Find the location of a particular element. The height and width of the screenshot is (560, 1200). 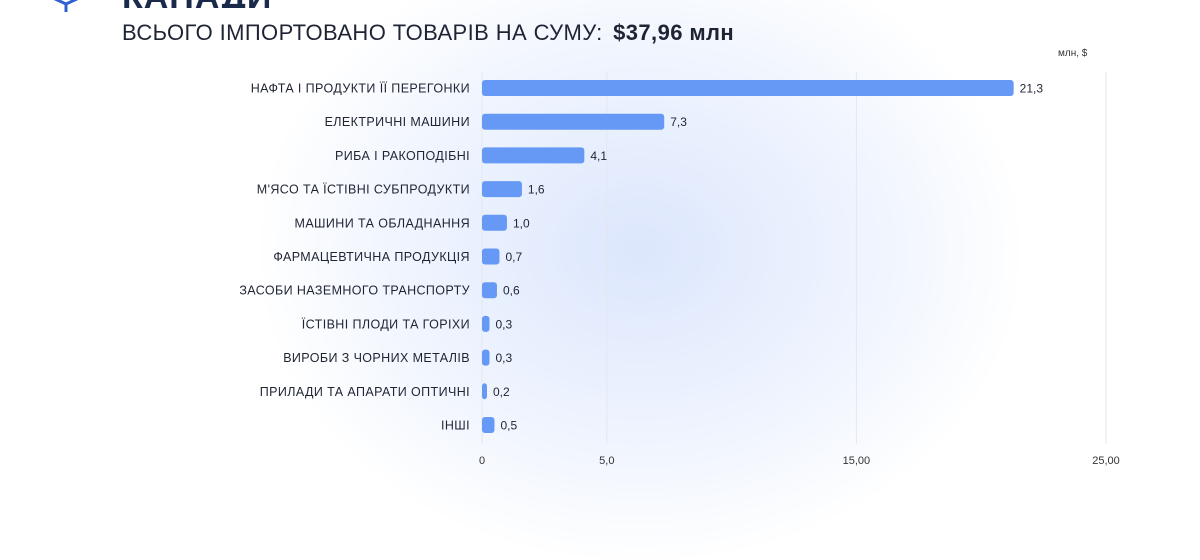

value-label: 21,3 is located at coordinates (1032, 89).